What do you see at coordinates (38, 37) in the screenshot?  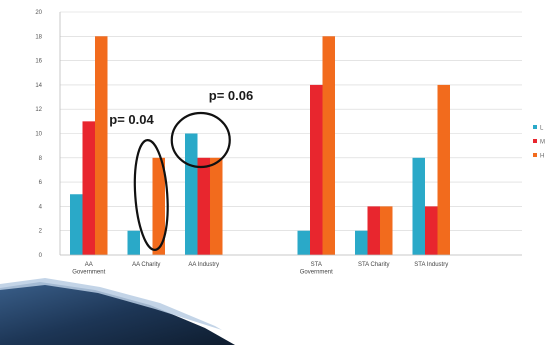 I see `y-tick-label: 18` at bounding box center [38, 37].